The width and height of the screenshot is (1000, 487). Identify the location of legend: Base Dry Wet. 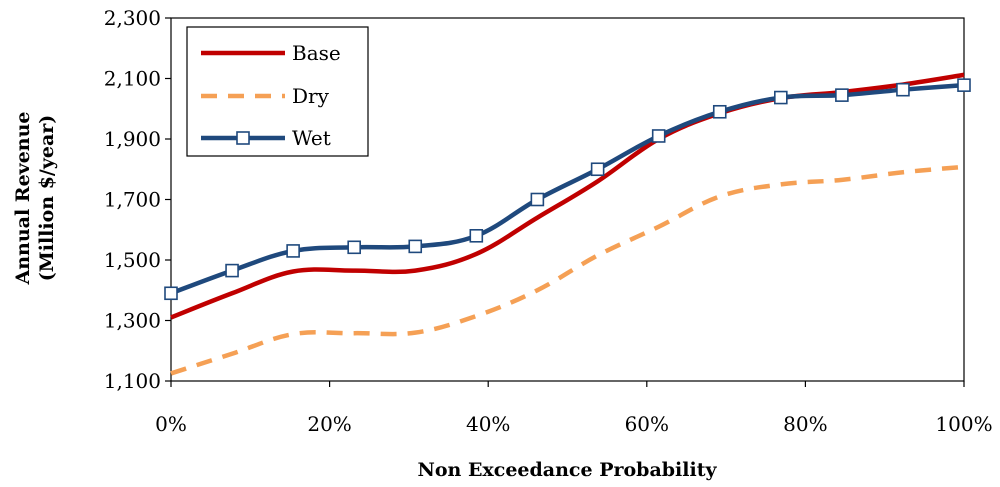
(277, 91).